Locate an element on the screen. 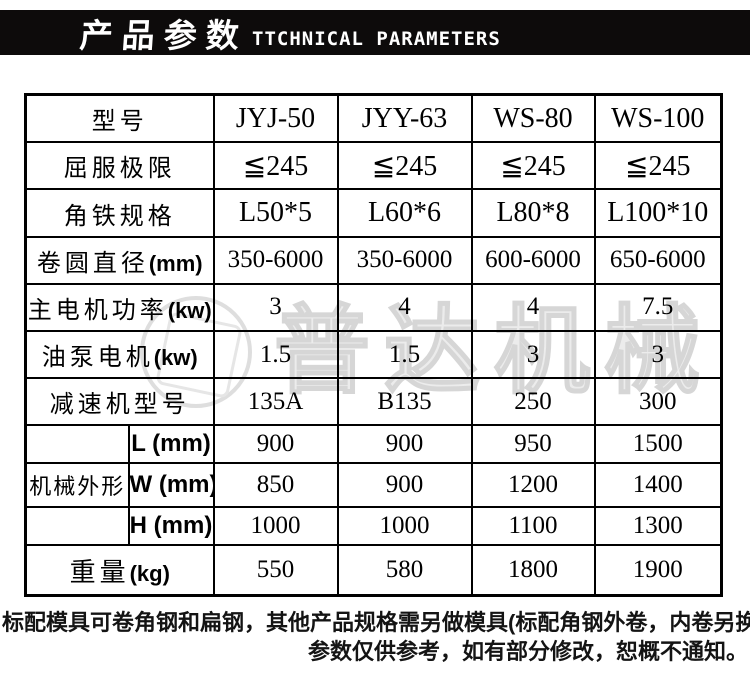  row-label: 油泵电机(kw) is located at coordinates (119, 354).